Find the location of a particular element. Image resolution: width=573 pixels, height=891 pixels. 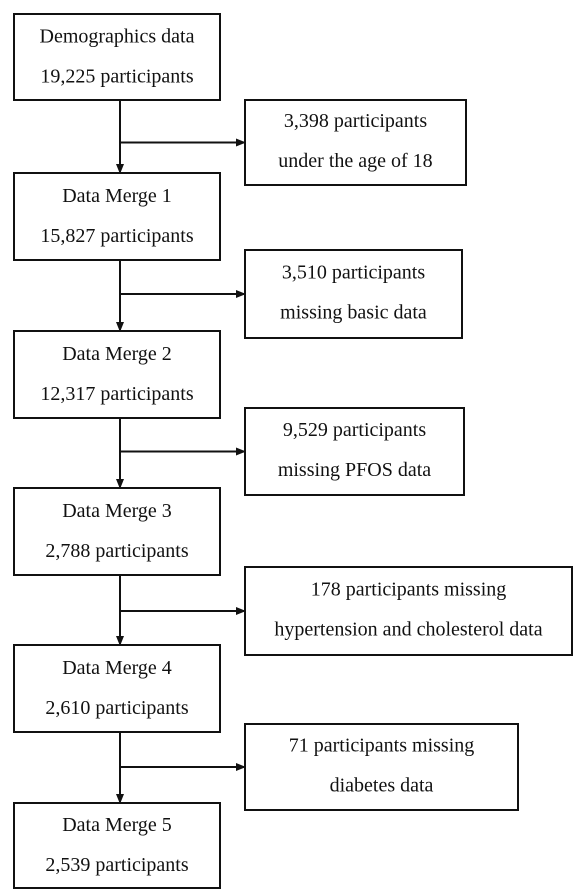

step-count: 19,225 participants is located at coordinates (117, 77).